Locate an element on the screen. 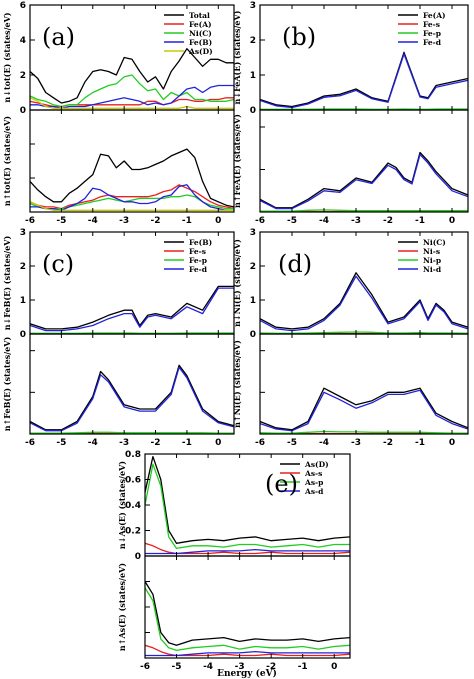 The image size is (474, 679). legend: Ni(C)Ni-sNi-pNi-d is located at coordinates (422, 256).